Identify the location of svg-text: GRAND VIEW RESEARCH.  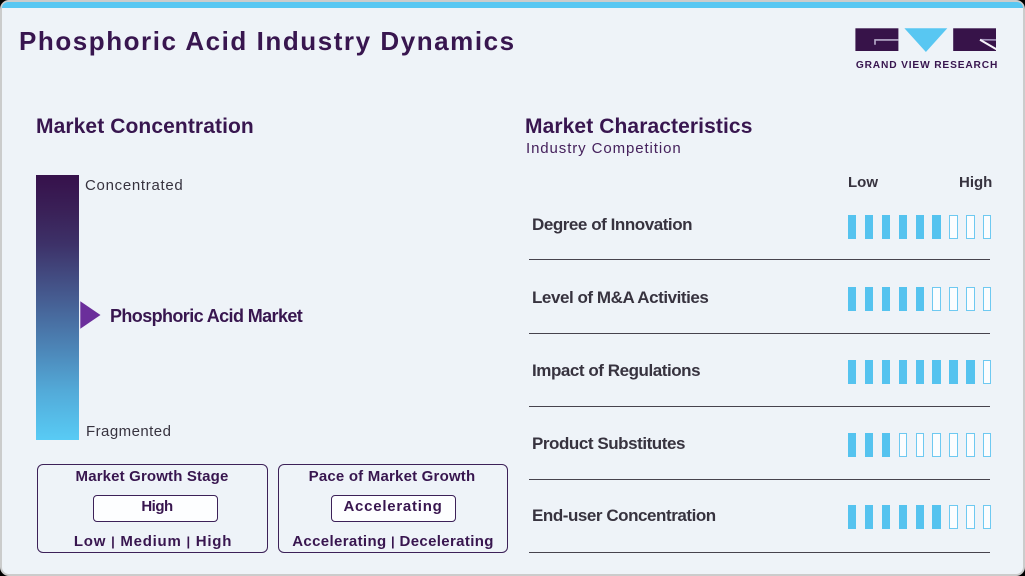
(927, 65).